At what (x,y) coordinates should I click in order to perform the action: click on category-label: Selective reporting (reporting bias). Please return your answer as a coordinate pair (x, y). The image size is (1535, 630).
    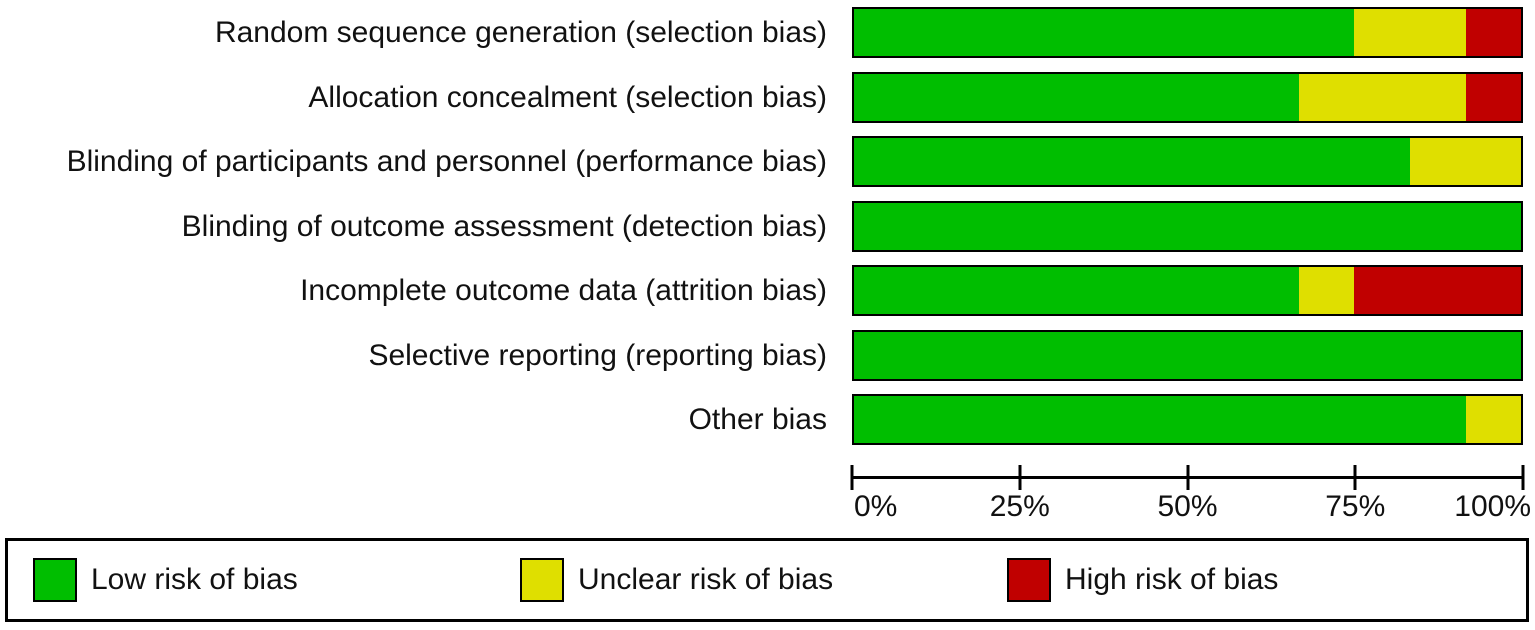
    Looking at the image, I should click on (597, 355).